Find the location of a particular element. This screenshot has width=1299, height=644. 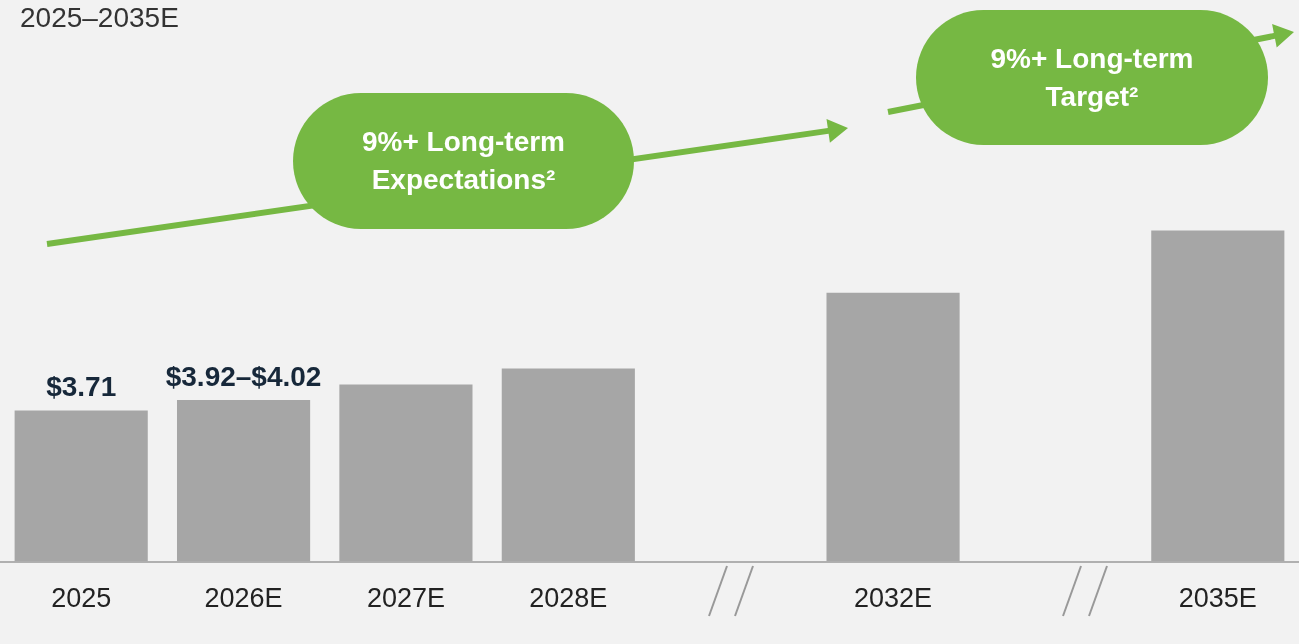

text: 9%+ Long-term Target² is located at coordinates (1092, 77).